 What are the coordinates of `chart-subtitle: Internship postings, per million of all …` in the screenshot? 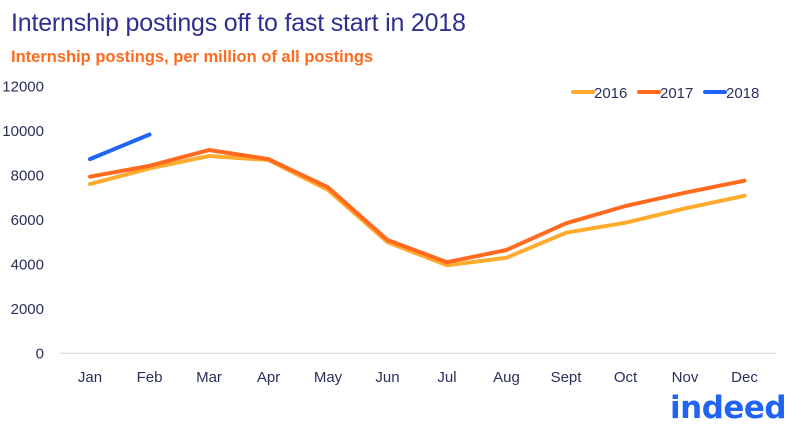 It's located at (192, 57).